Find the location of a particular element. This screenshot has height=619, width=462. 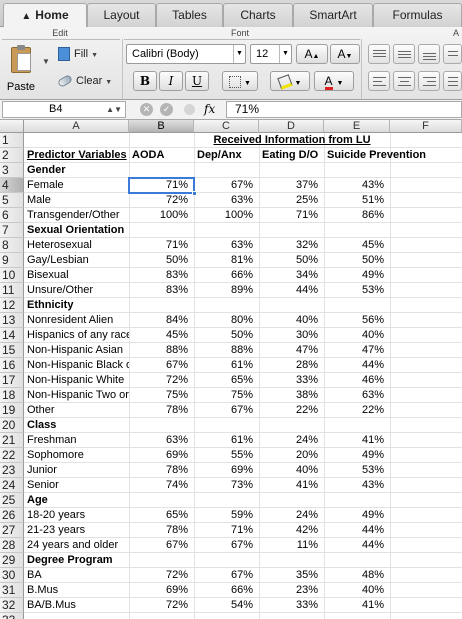

cell-d27: 42% is located at coordinates (306, 530).